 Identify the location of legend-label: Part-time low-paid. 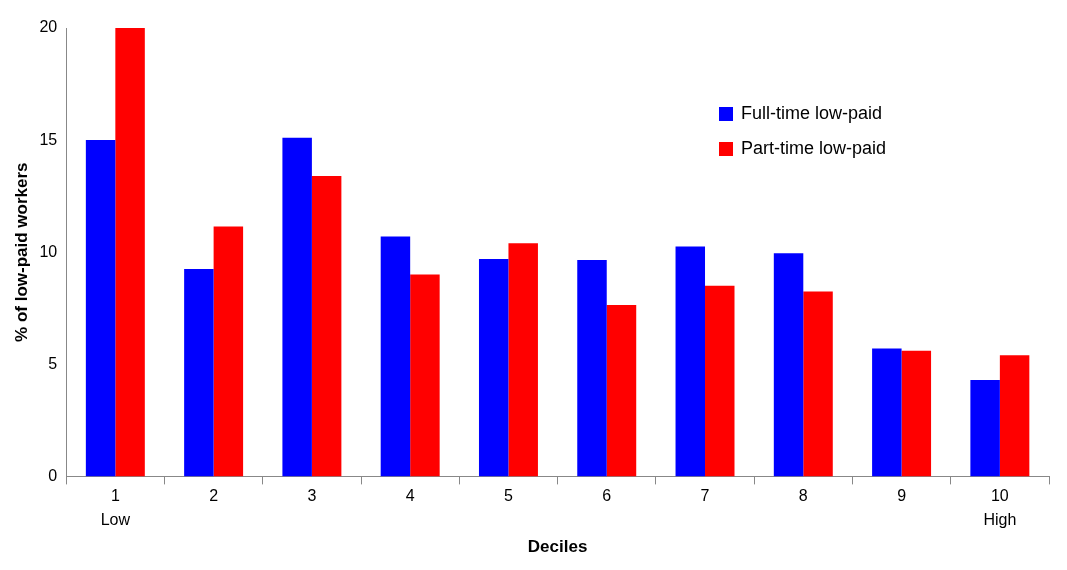
(814, 148).